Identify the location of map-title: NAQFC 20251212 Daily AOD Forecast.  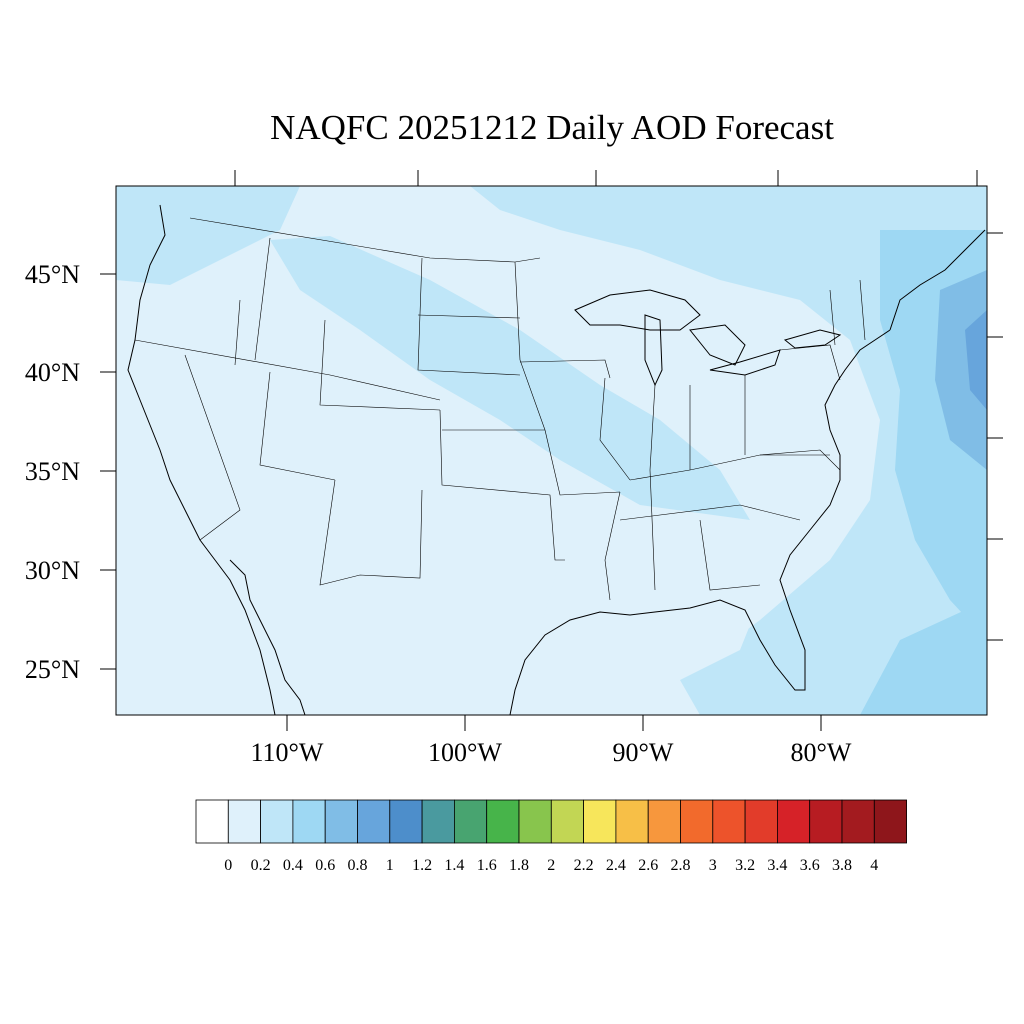
(552, 127).